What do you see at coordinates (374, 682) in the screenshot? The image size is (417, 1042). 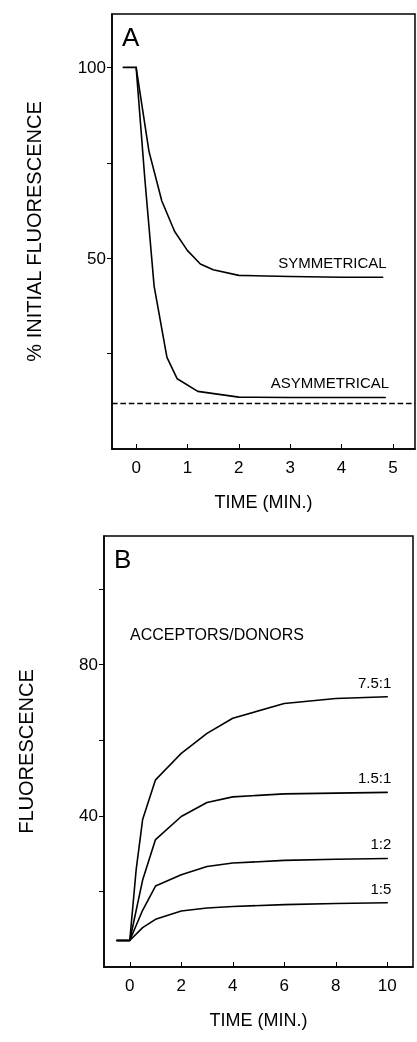 I see `series-label: 7.5:1` at bounding box center [374, 682].